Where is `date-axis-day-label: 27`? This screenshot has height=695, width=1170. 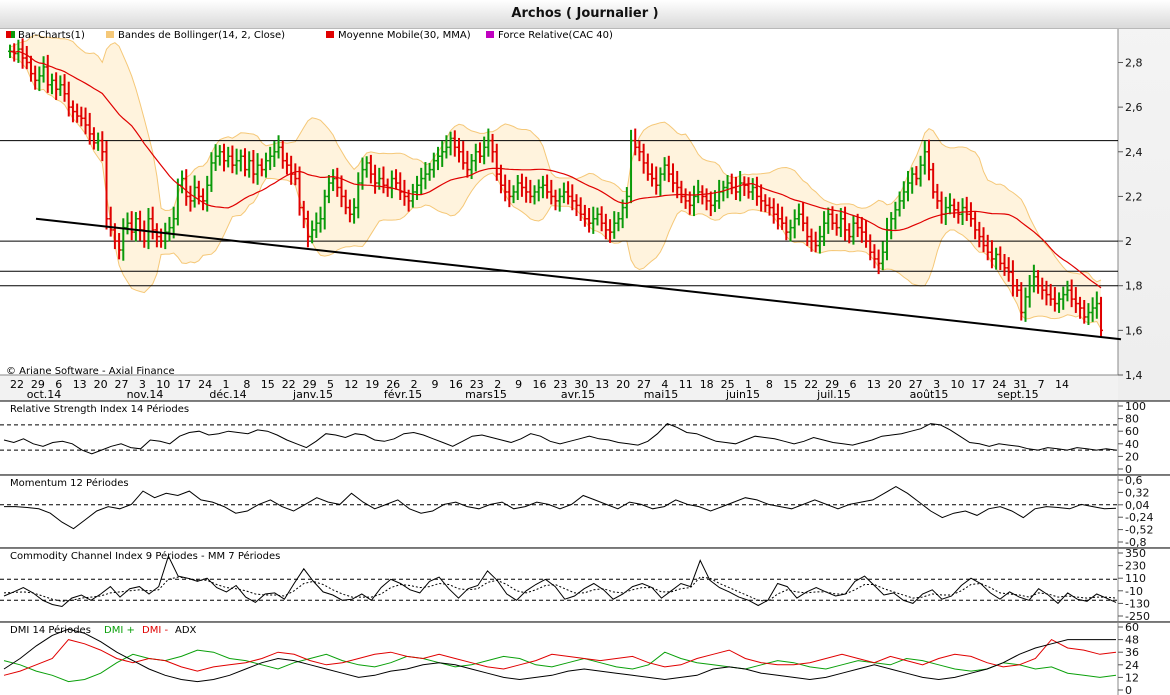 date-axis-day-label: 27 is located at coordinates (122, 384).